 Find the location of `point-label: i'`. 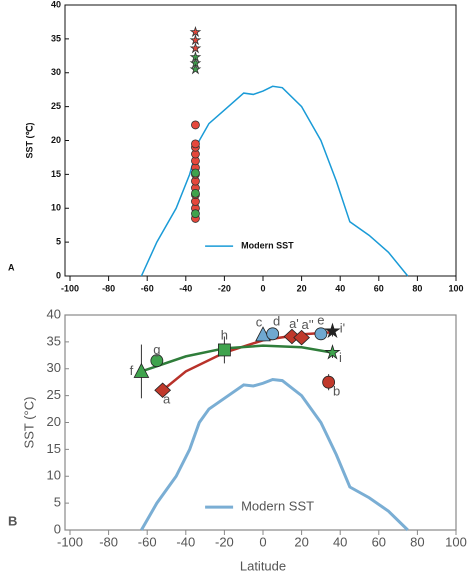

point-label: i' is located at coordinates (342, 328).